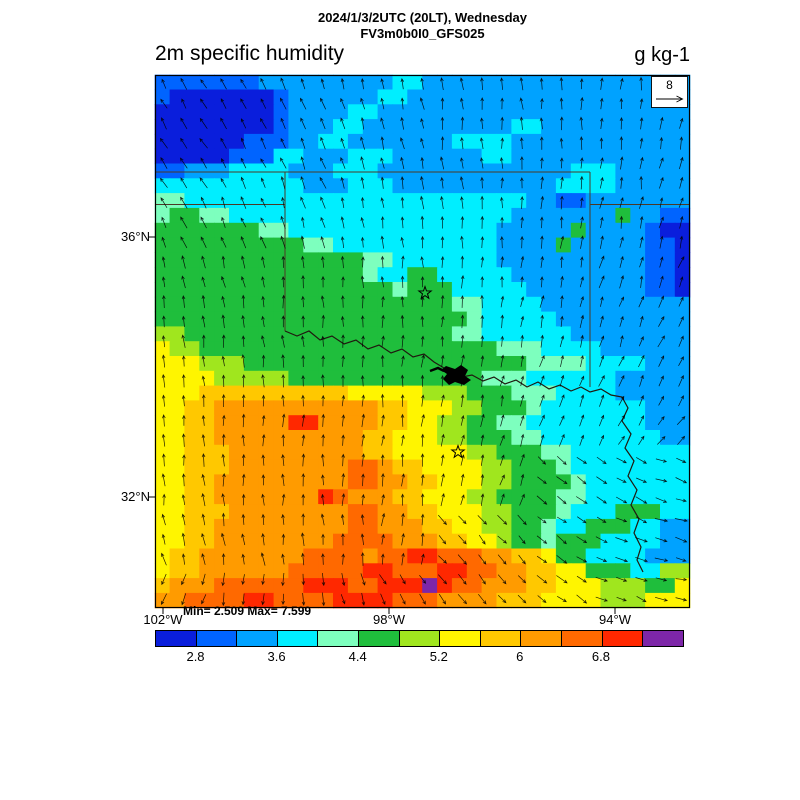 The image size is (800, 800). What do you see at coordinates (389, 619) in the screenshot?
I see `lon-label: 98°W` at bounding box center [389, 619].